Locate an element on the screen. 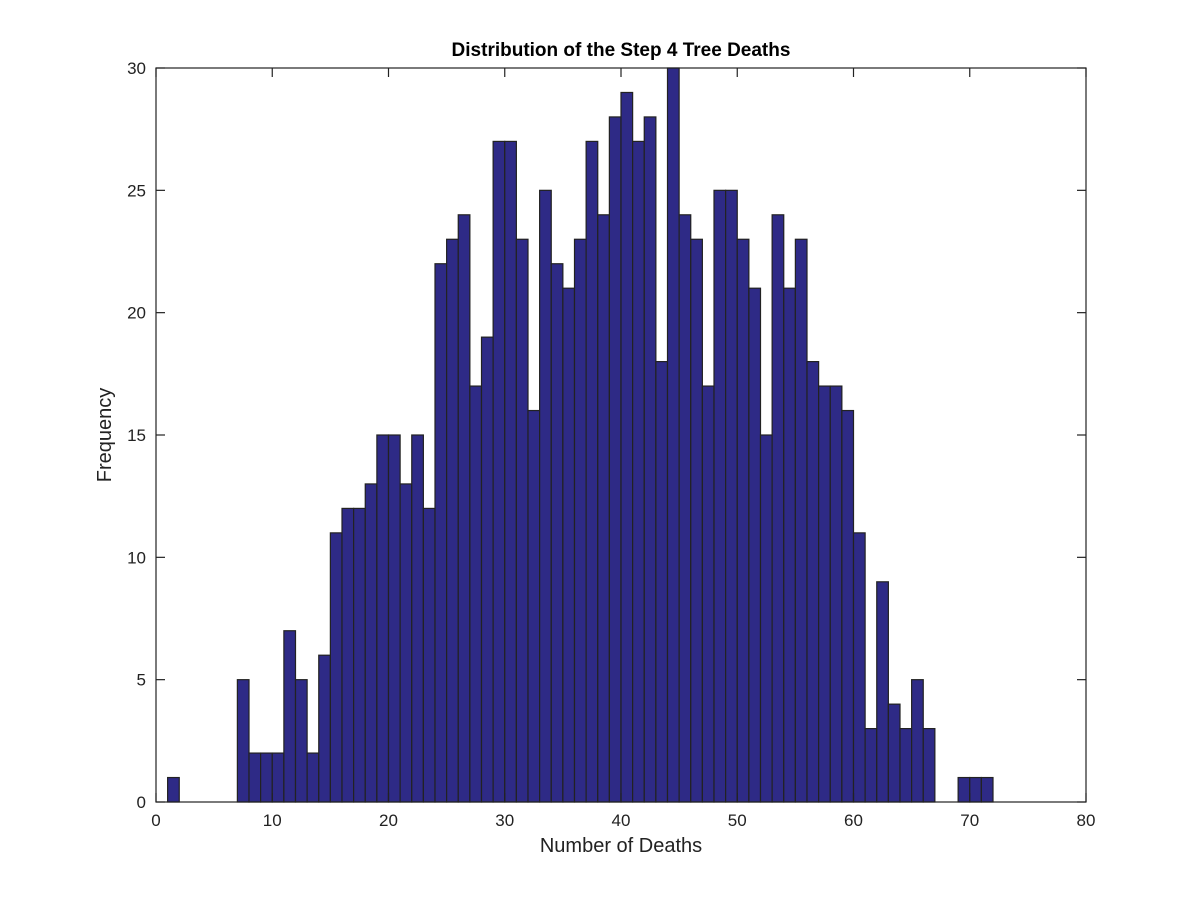  x-tick-label: 20 is located at coordinates (388, 820).